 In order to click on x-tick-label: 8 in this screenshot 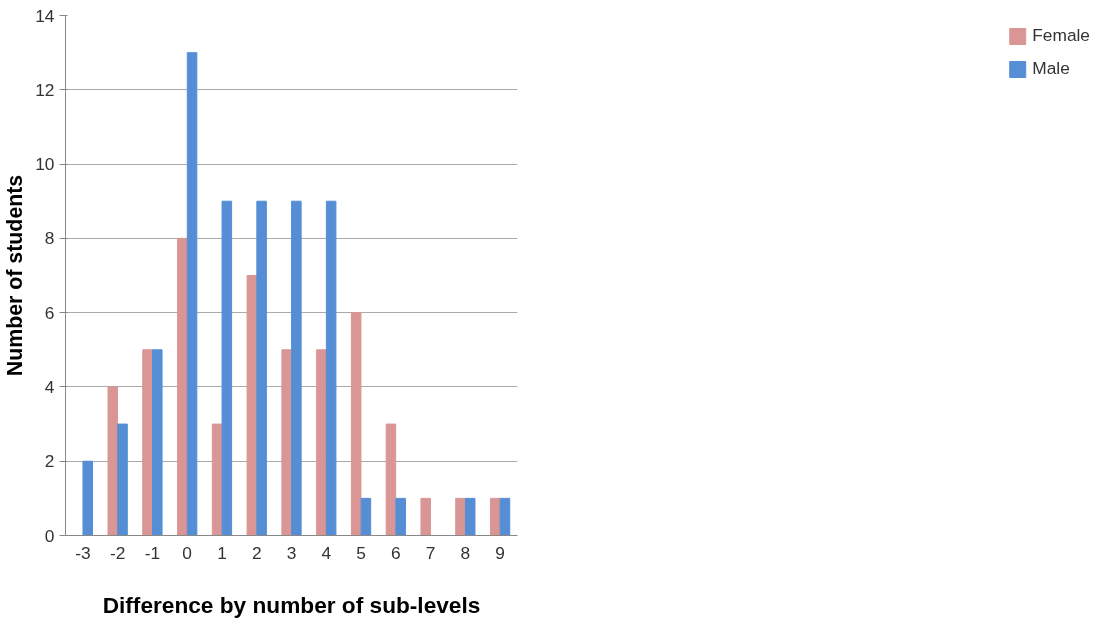, I will do `click(465, 552)`.